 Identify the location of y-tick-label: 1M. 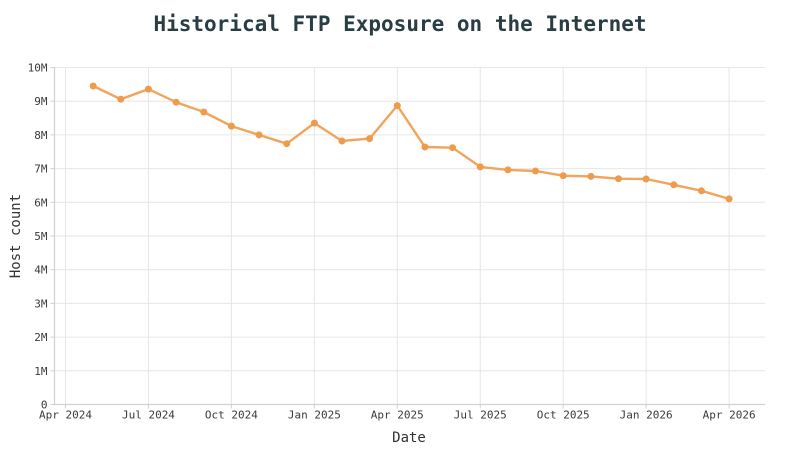
(41, 371).